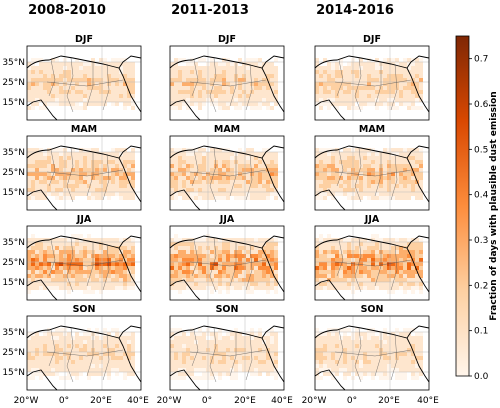 The height and width of the screenshot is (408, 500). I want to click on map-panel-jja-3: JJA, so click(372, 257).